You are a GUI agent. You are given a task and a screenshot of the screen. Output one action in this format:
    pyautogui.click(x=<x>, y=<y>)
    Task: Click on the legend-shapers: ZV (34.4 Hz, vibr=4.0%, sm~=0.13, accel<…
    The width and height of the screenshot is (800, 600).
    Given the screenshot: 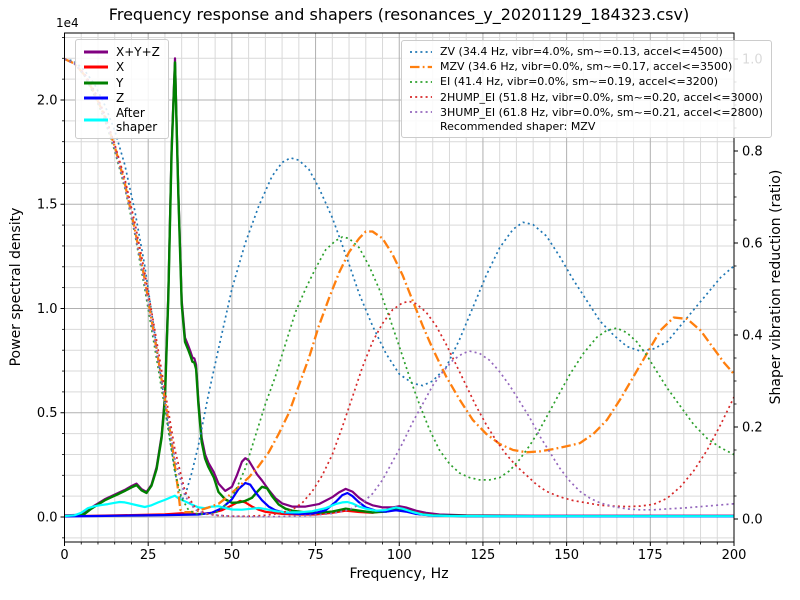 What is the action you would take?
    pyautogui.click(x=586, y=89)
    